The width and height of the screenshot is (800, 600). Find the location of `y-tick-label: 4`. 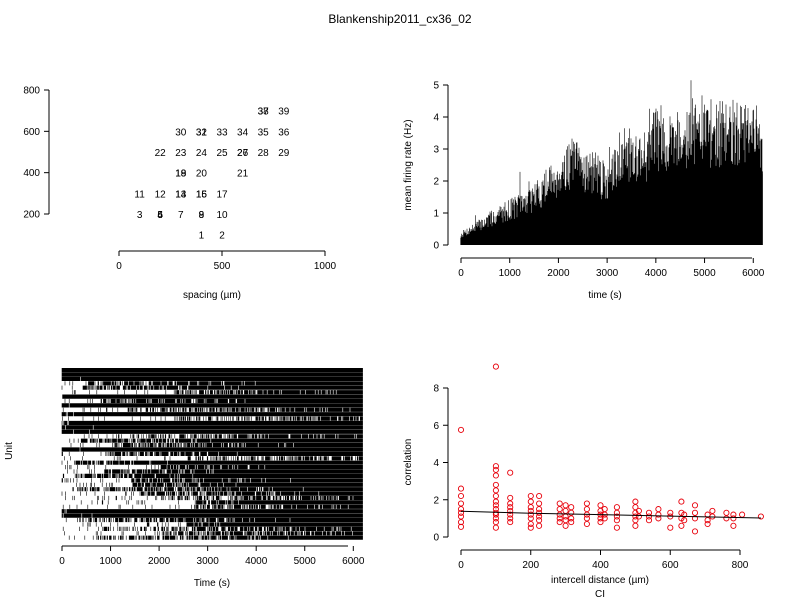

y-tick-label: 4 is located at coordinates (436, 463).